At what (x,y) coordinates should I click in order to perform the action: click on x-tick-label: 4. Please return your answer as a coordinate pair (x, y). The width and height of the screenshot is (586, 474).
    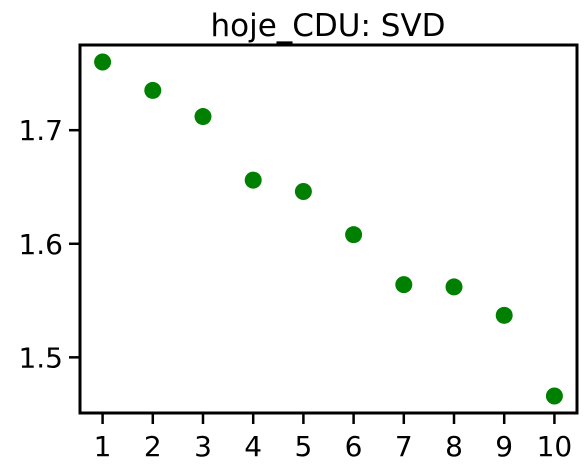
    Looking at the image, I should click on (253, 446).